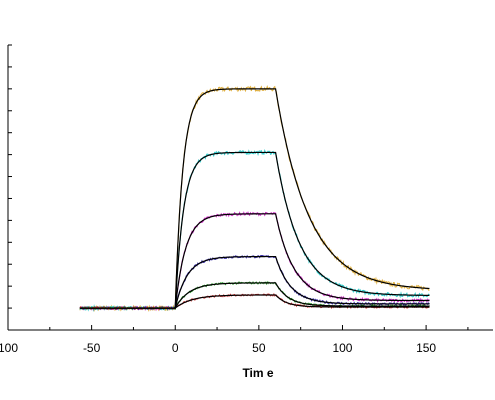 The image size is (495, 400). I want to click on x-tick-label: -50, so click(92, 348).